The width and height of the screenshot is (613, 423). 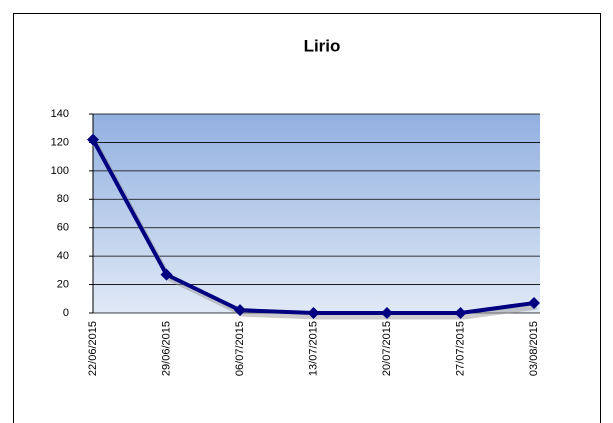 What do you see at coordinates (63, 228) in the screenshot?
I see `y-tick-label: 60` at bounding box center [63, 228].